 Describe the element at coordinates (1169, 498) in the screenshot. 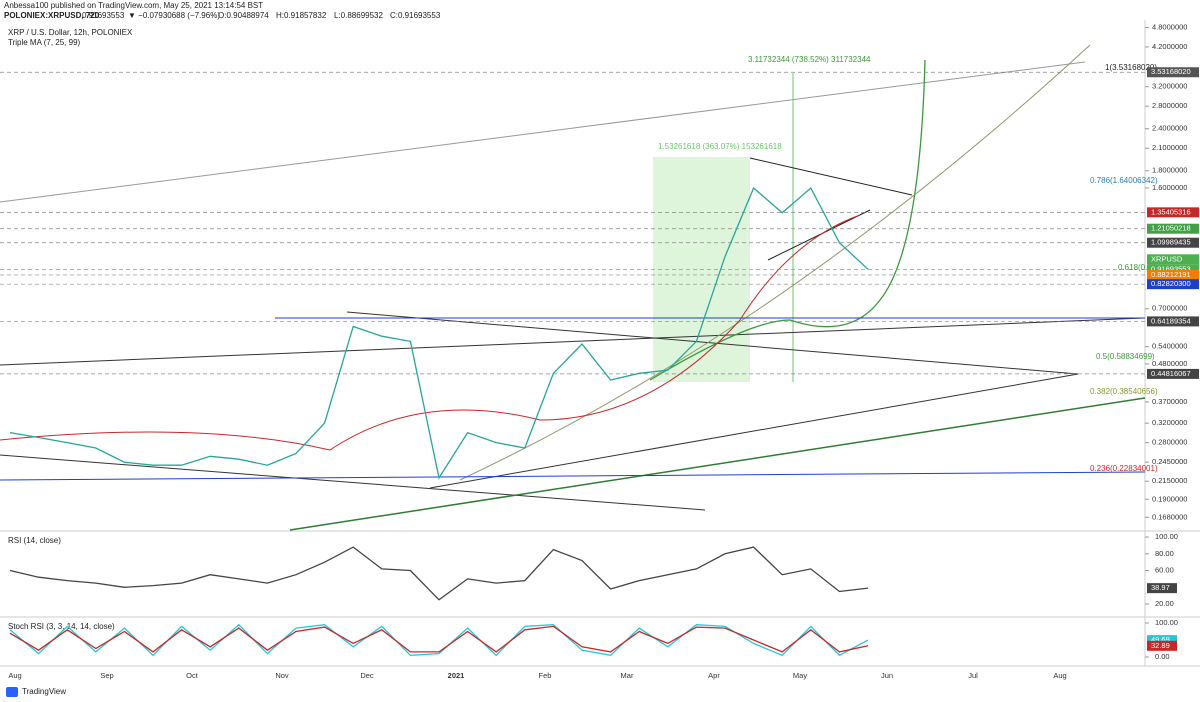

I see `y-tick-label: 0.1900000` at that location.